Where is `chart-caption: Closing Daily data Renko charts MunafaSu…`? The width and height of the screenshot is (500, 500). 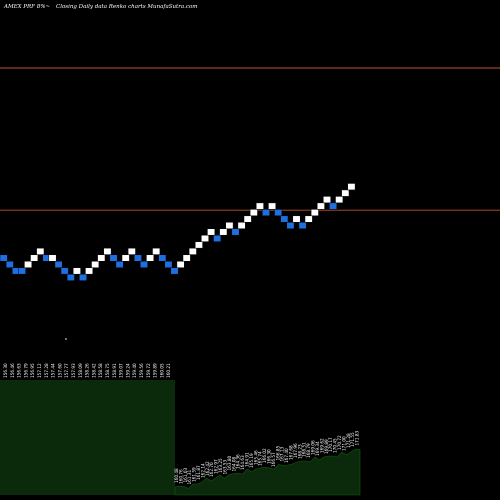 chart-caption: Closing Daily data Renko charts MunafaSu… is located at coordinates (127, 7).